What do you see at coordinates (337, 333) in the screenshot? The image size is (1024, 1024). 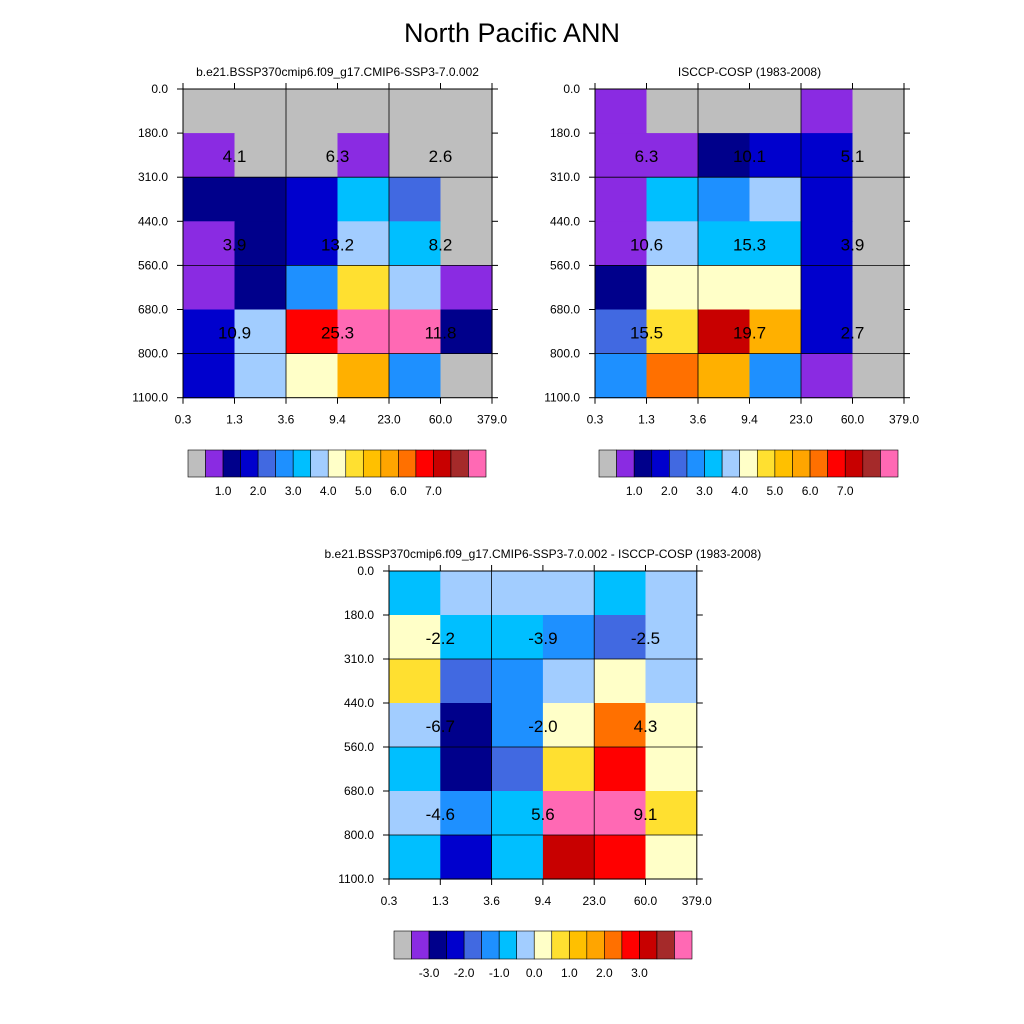 I see `block-value-label: 25.3` at bounding box center [337, 333].